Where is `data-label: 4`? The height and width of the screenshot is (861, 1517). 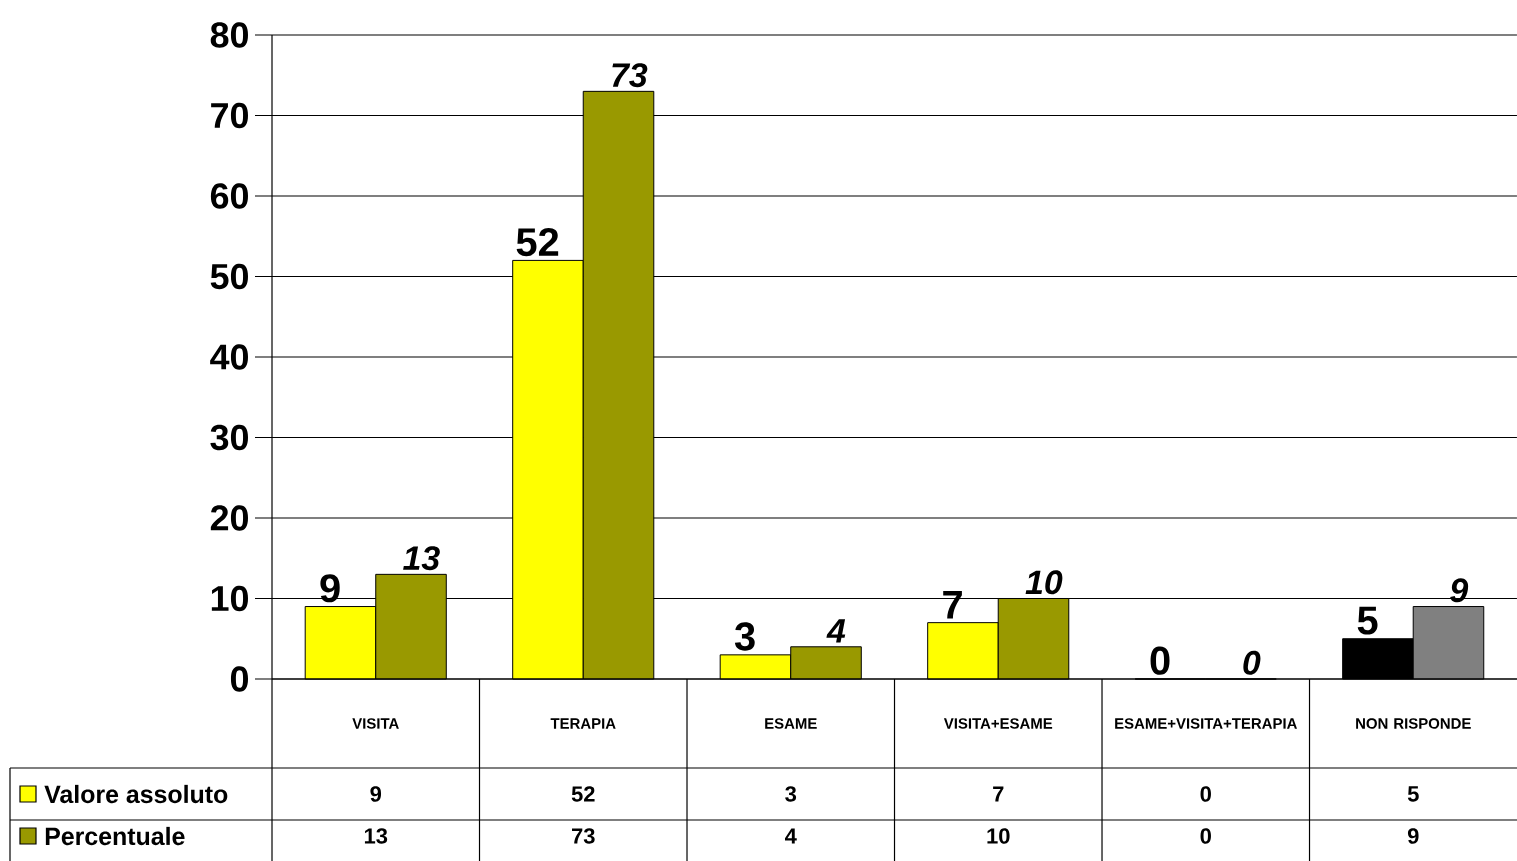 data-label: 4 is located at coordinates (836, 631).